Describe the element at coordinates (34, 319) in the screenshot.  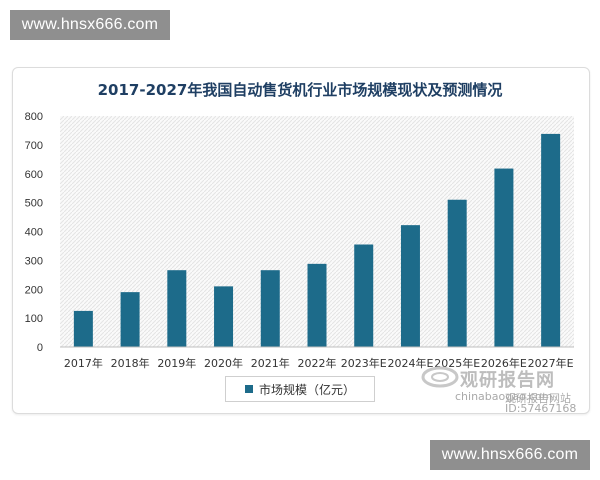
I see `y-tick-label: 100` at that location.